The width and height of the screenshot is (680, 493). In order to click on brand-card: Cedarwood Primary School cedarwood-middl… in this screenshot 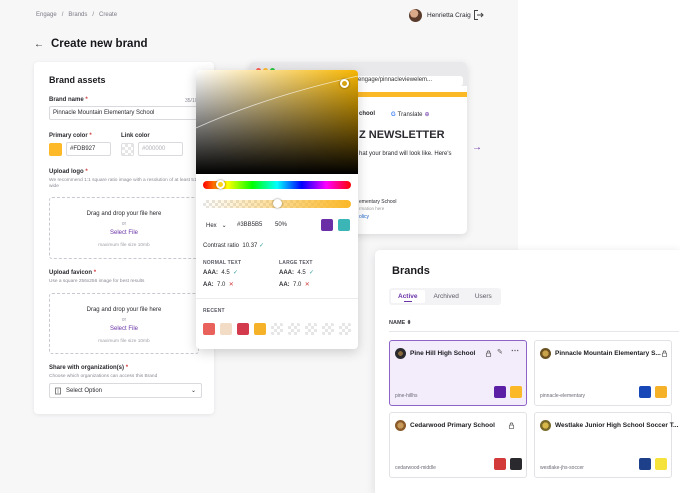, I will do `click(458, 445)`.